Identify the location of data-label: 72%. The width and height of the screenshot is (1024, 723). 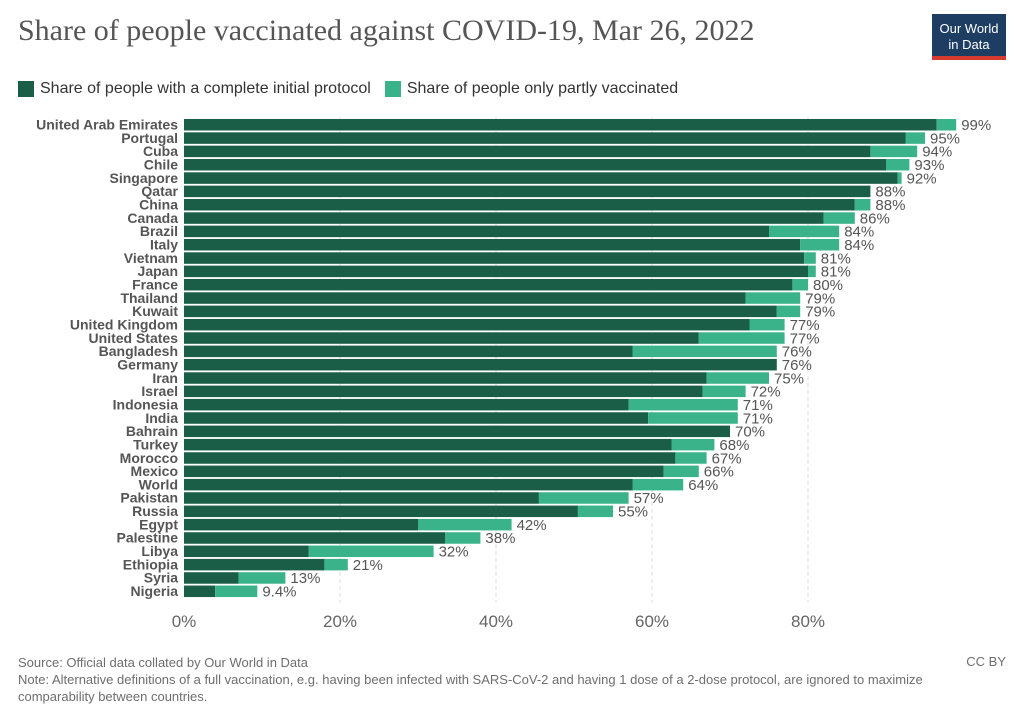
(766, 392).